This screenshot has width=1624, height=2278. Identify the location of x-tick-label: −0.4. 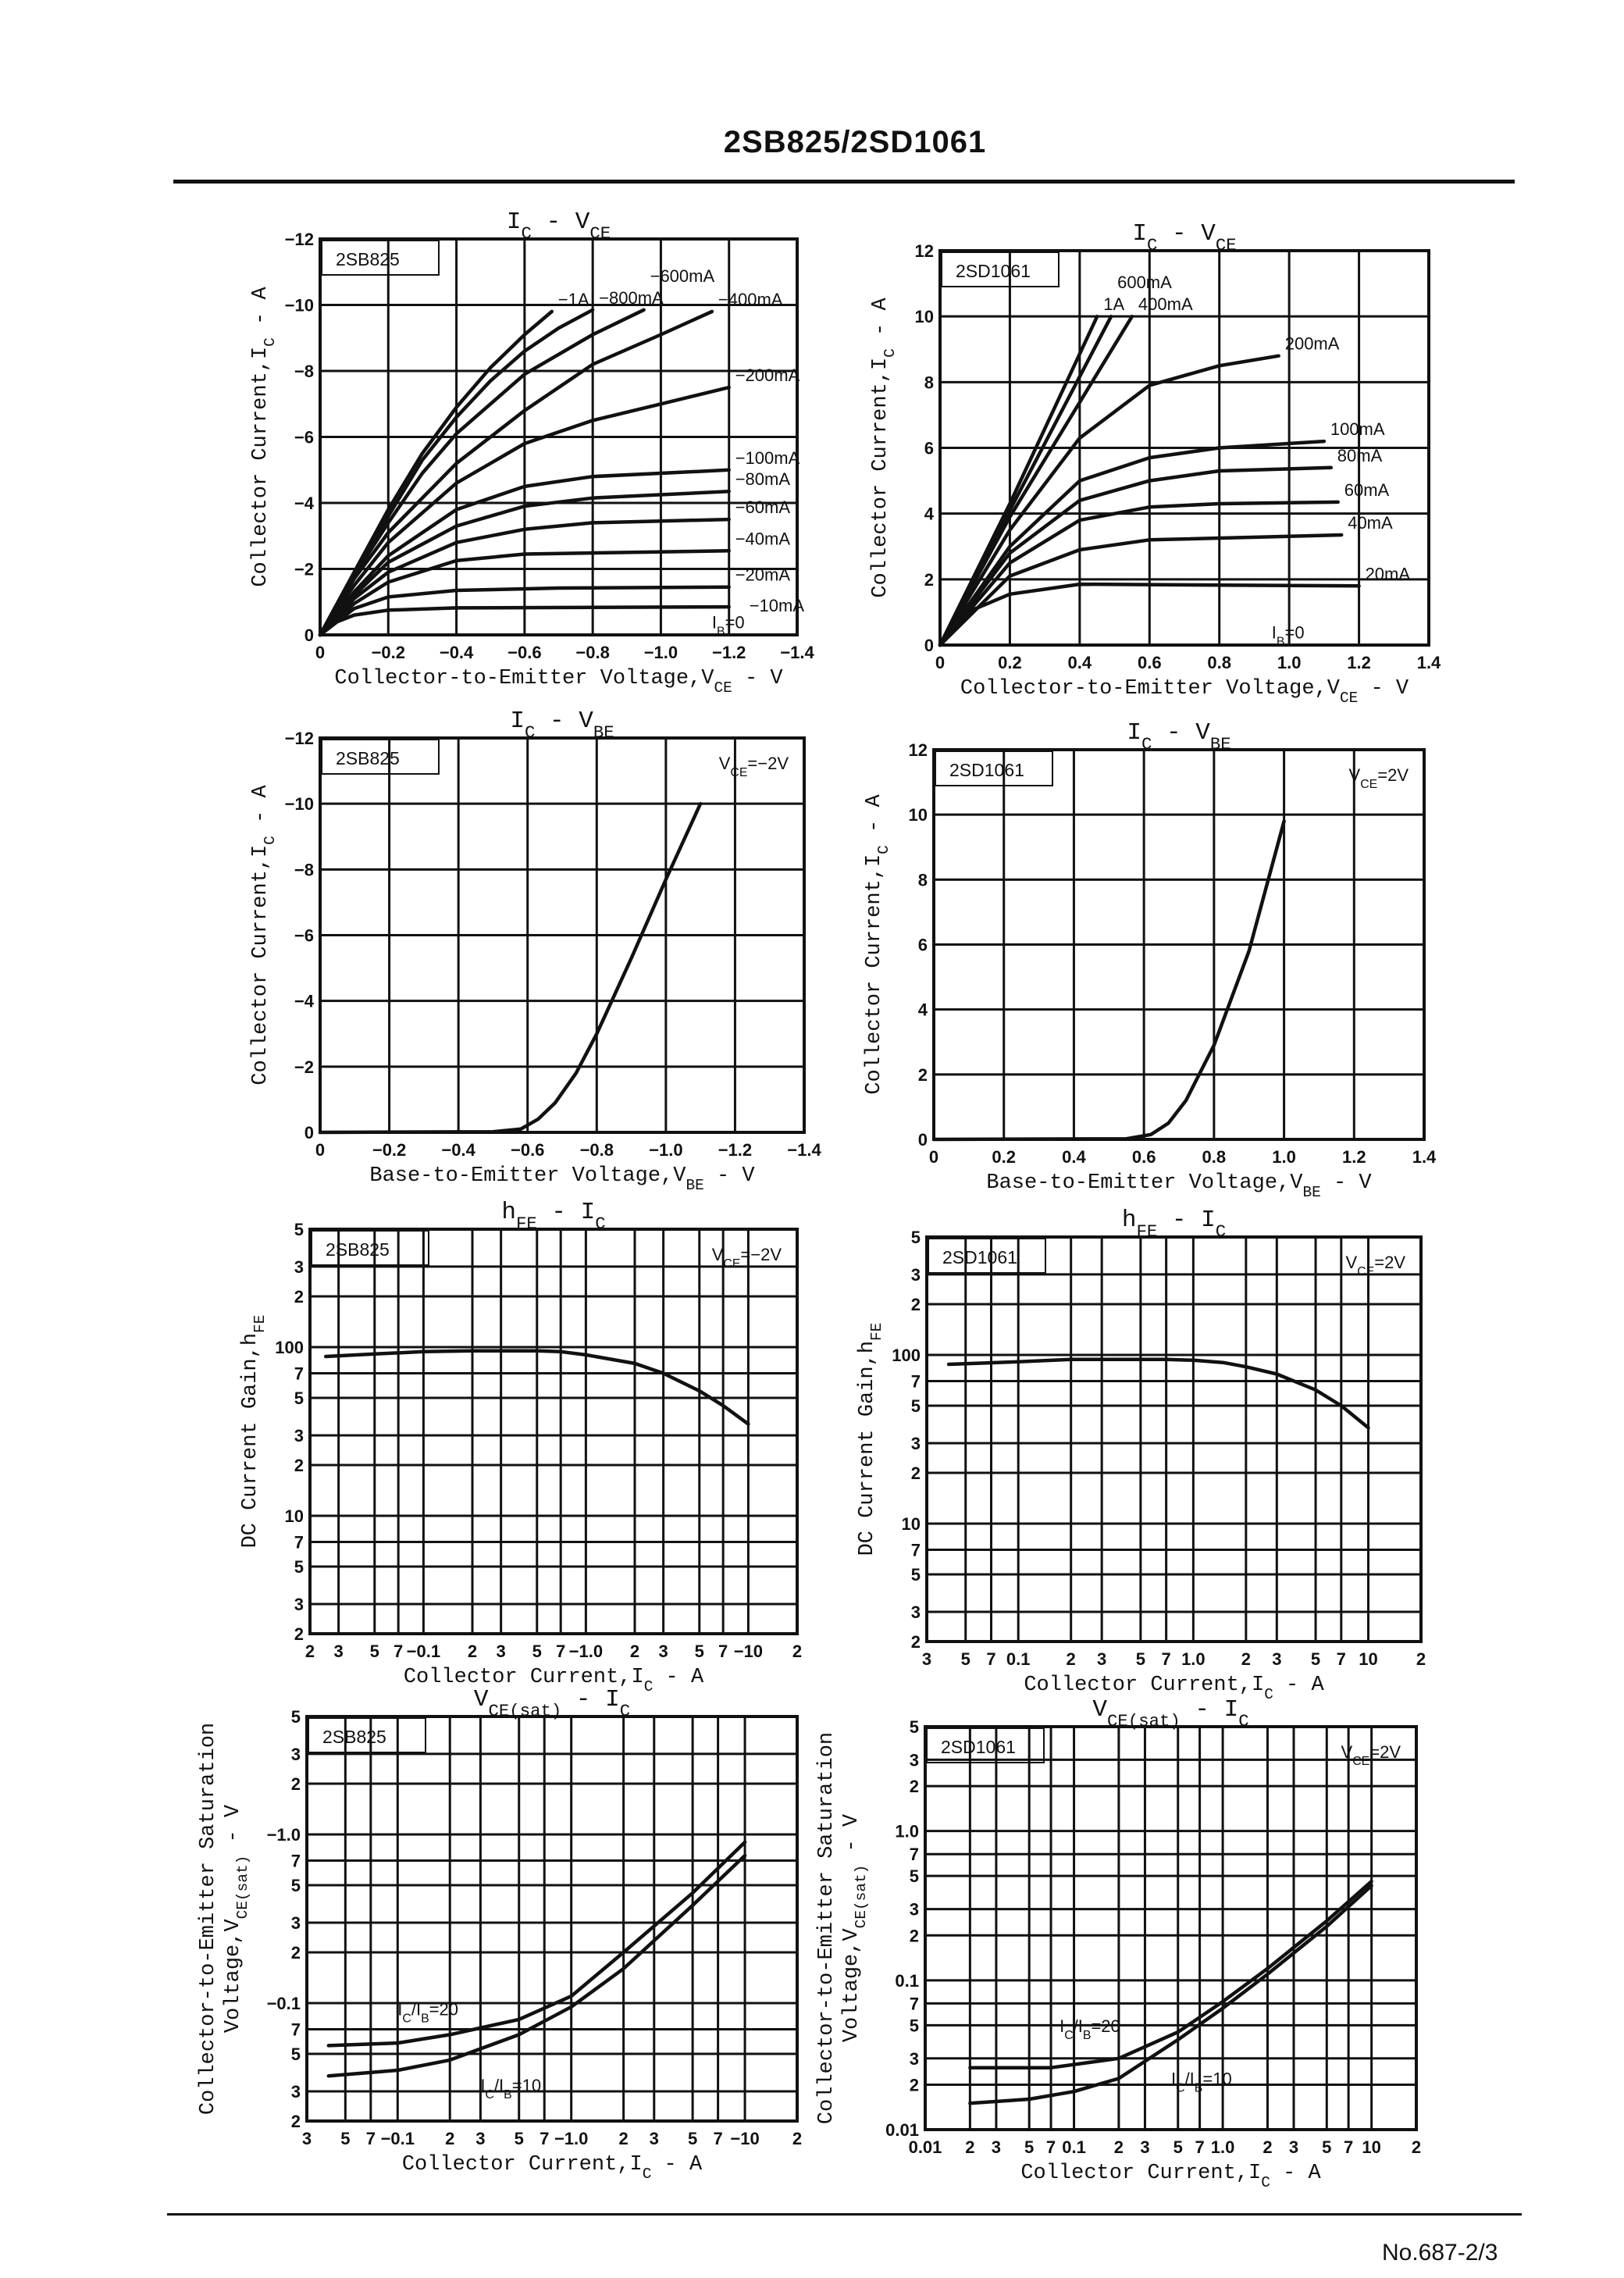
(457, 652).